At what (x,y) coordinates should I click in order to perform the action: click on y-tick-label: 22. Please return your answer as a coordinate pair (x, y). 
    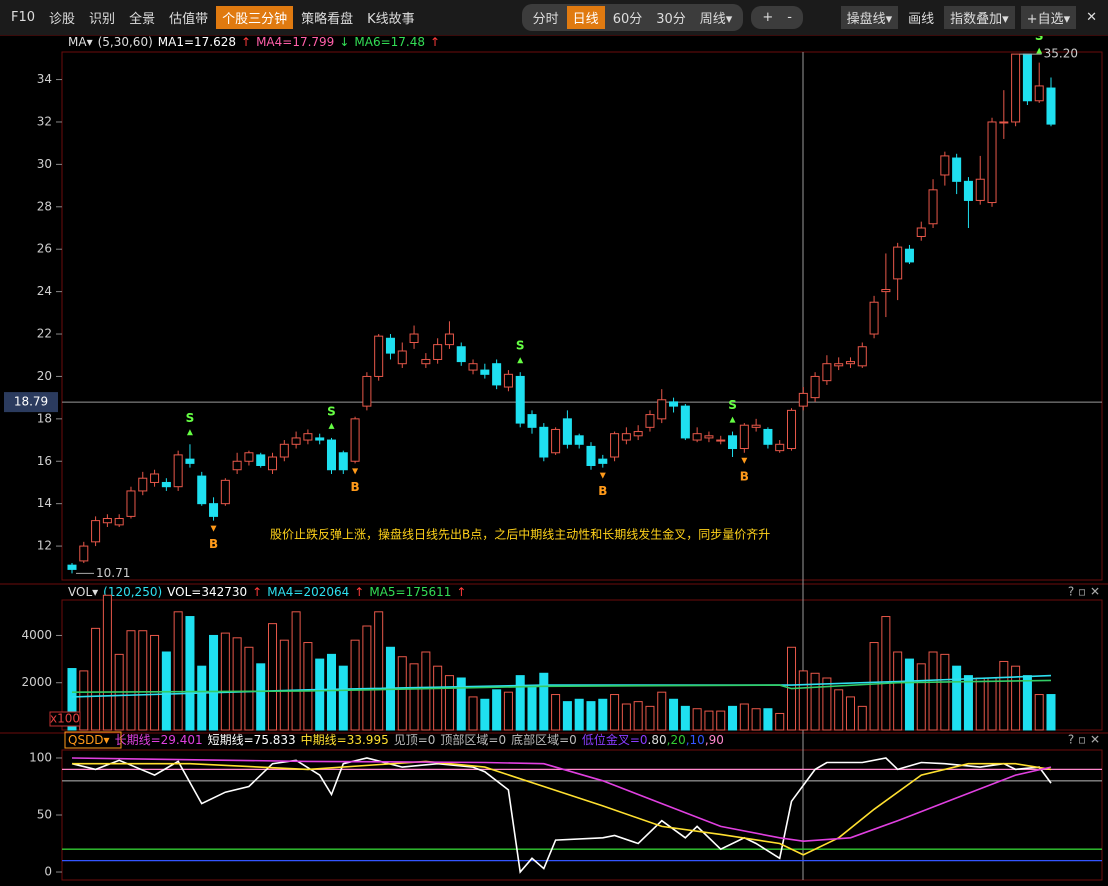
    Looking at the image, I should click on (44, 334).